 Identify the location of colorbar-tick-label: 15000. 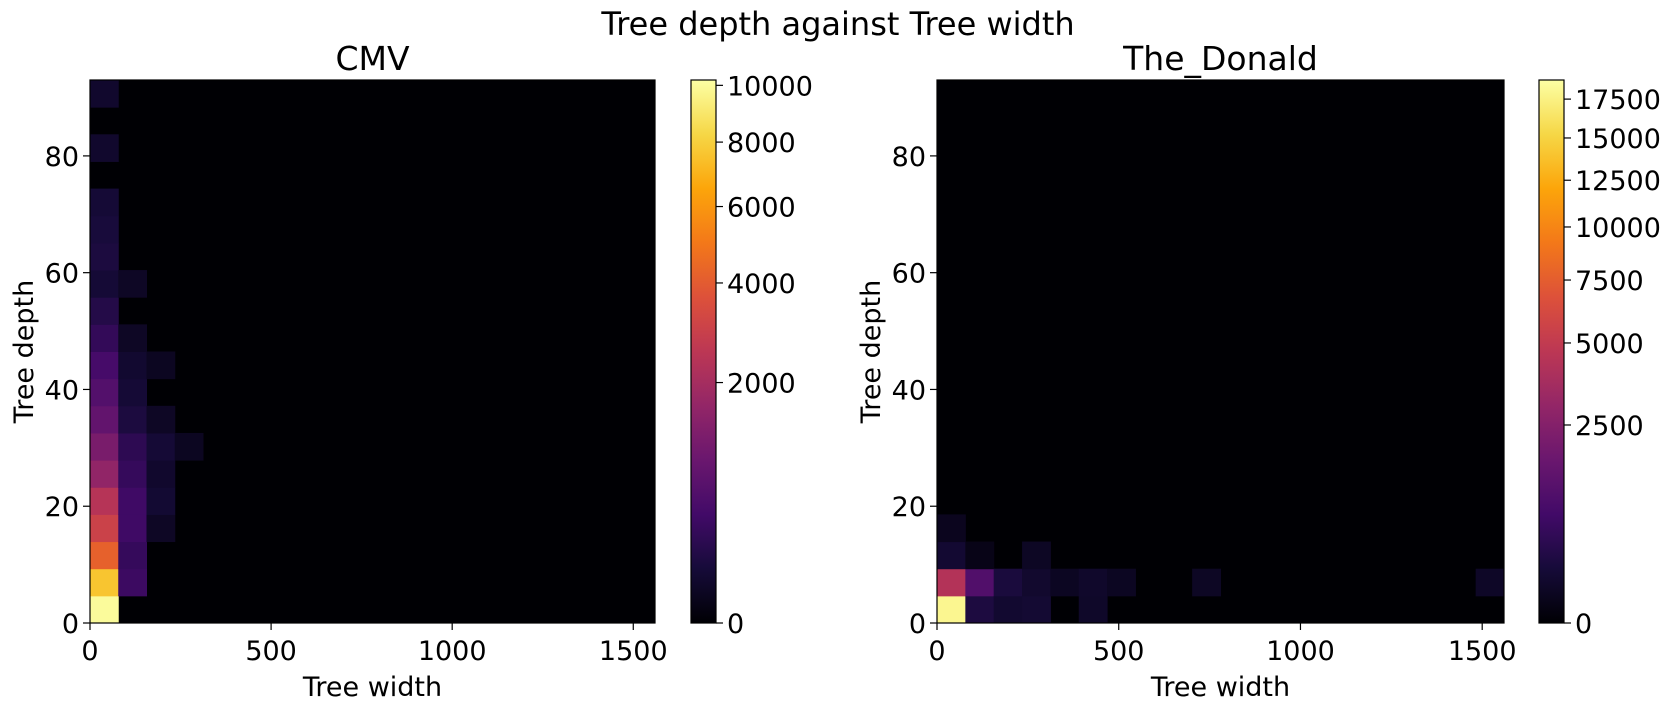
(1618, 139).